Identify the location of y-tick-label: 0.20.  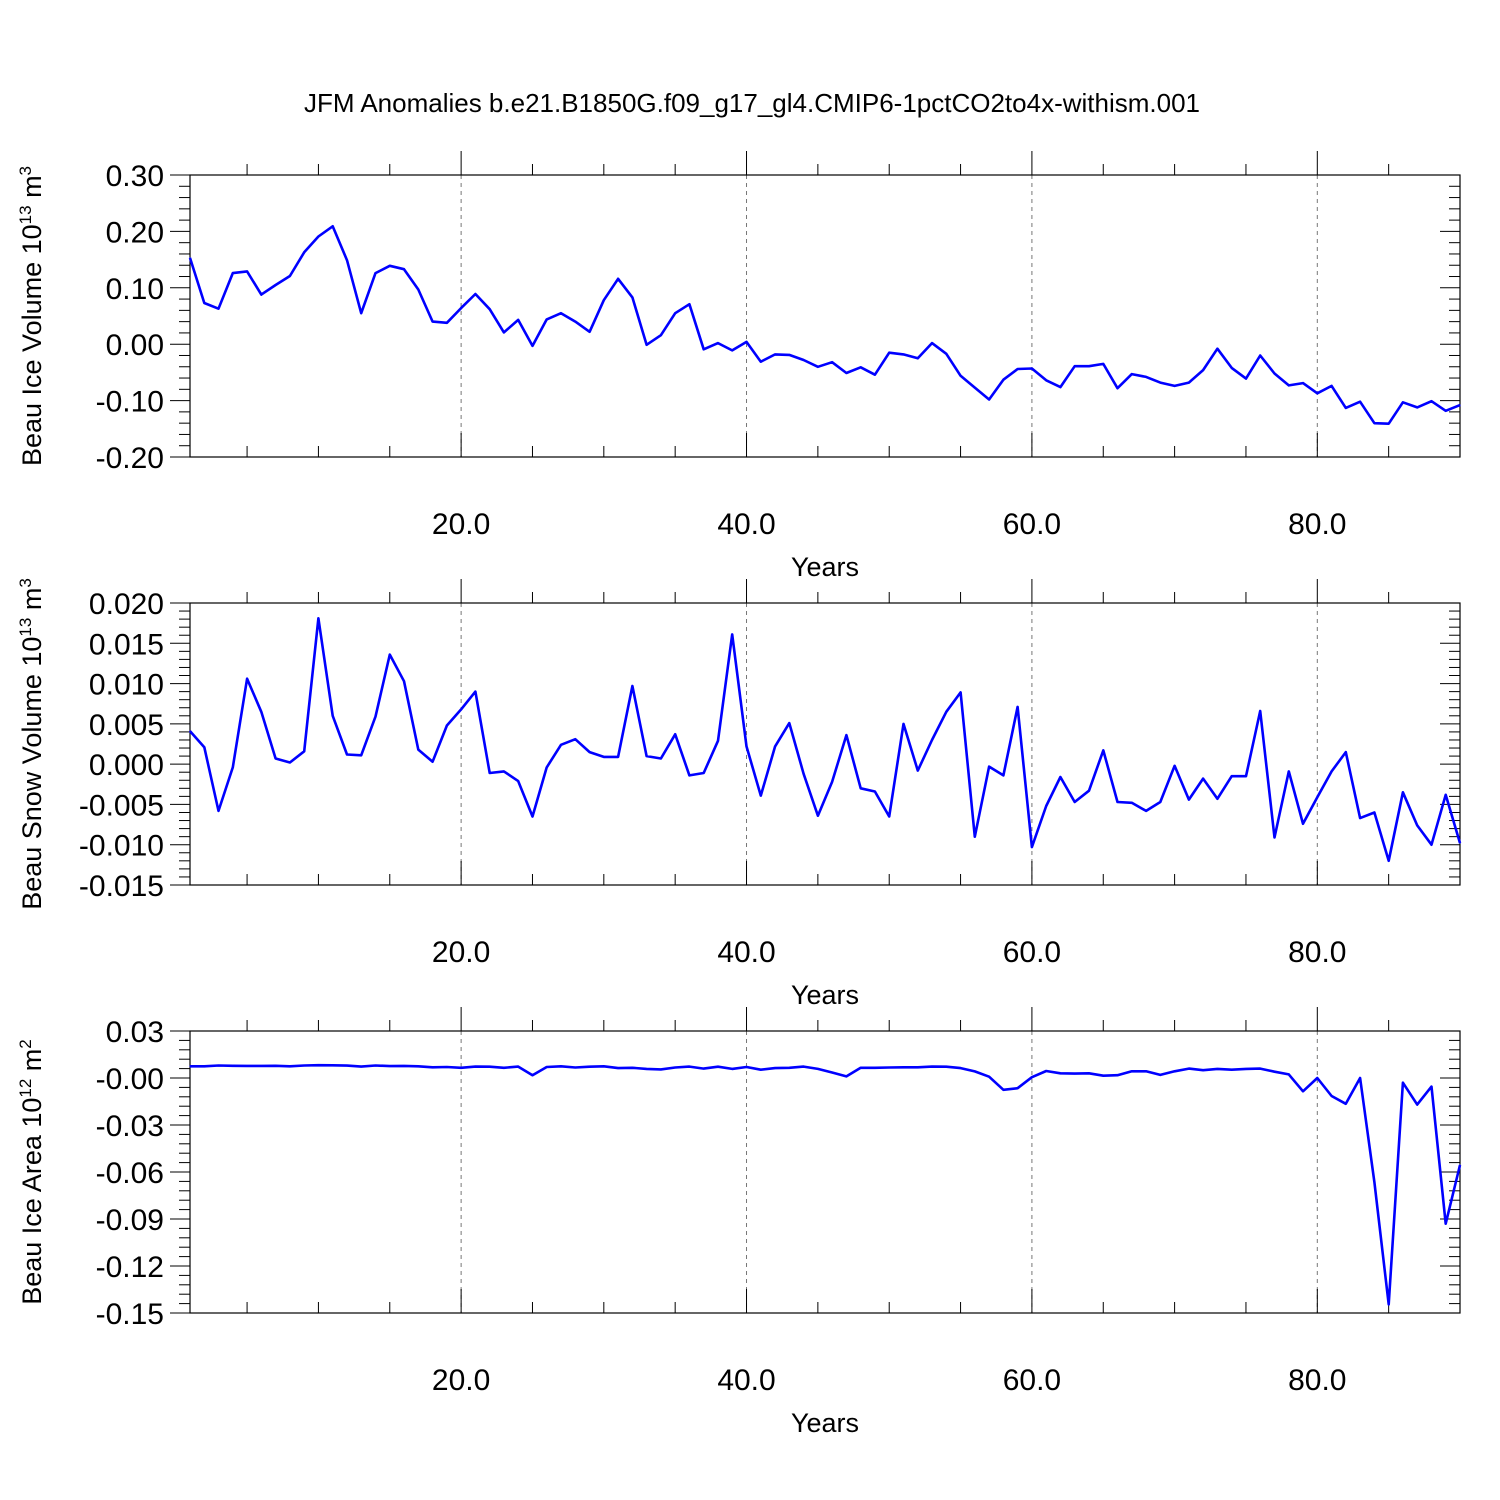
(135, 232).